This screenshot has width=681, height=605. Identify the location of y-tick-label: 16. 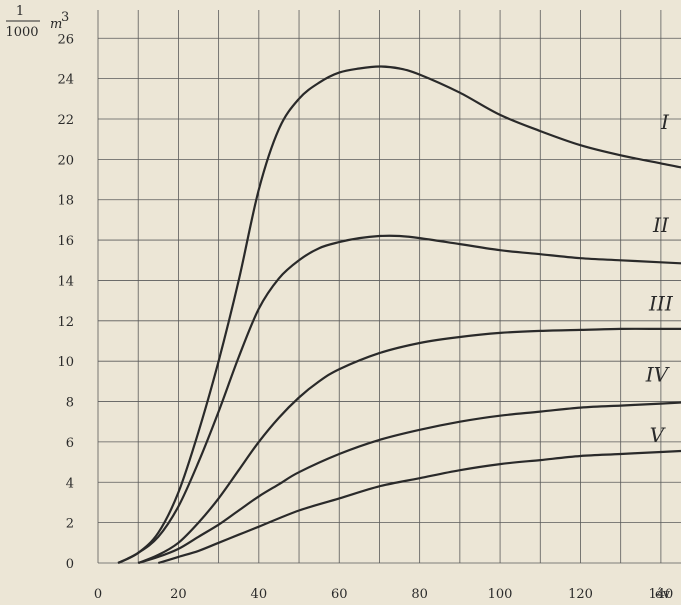
(65, 241).